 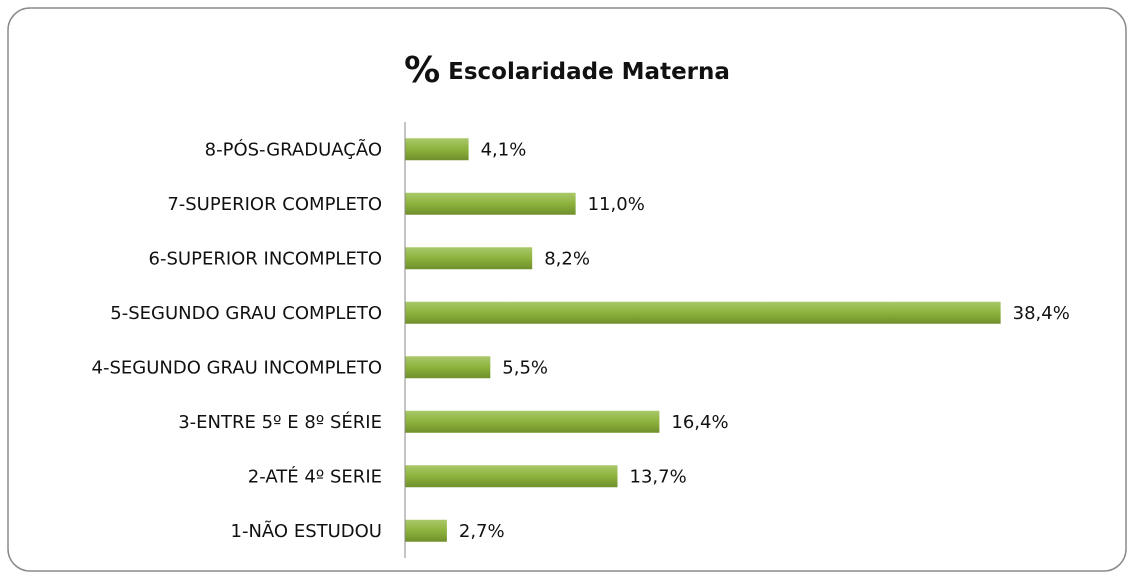 What do you see at coordinates (1041, 313) in the screenshot?
I see `value-label: 38,4%` at bounding box center [1041, 313].